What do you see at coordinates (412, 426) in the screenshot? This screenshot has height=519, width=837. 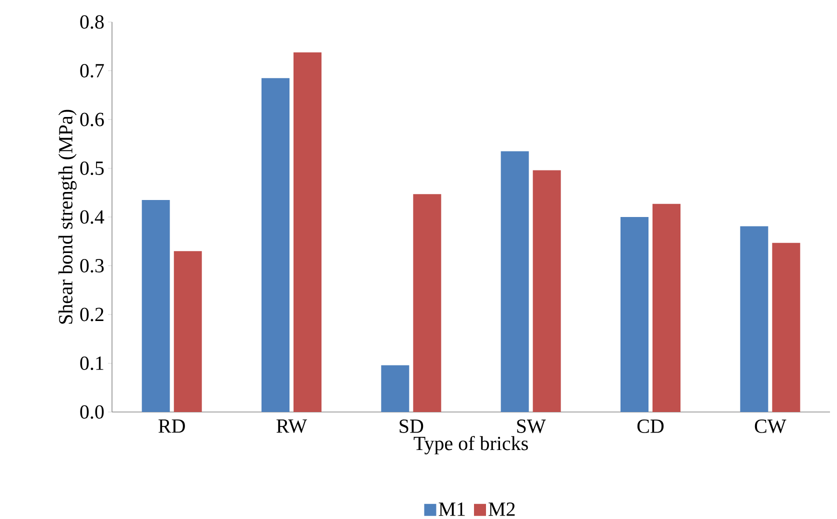 I see `x-tick-label: SD` at bounding box center [412, 426].